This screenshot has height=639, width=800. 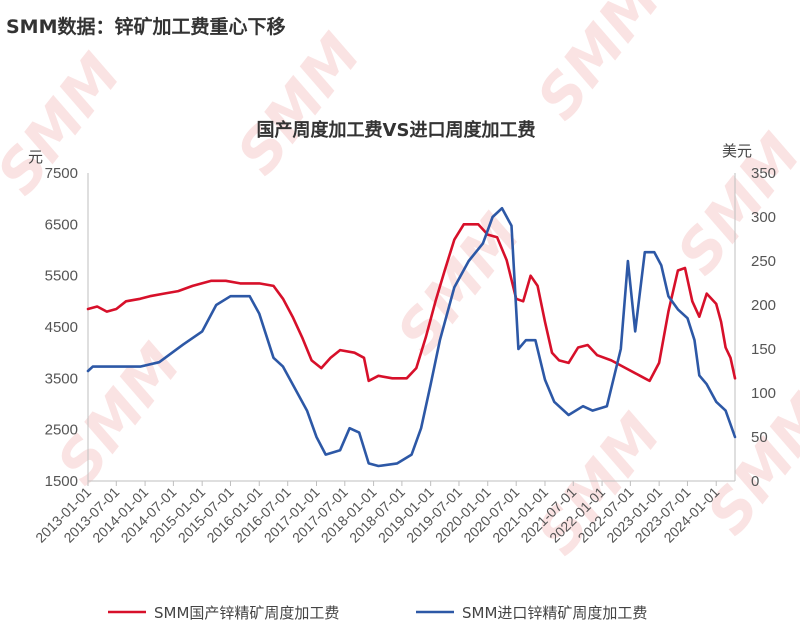 What do you see at coordinates (763, 349) in the screenshot?
I see `right-tick-label: 150` at bounding box center [763, 349].